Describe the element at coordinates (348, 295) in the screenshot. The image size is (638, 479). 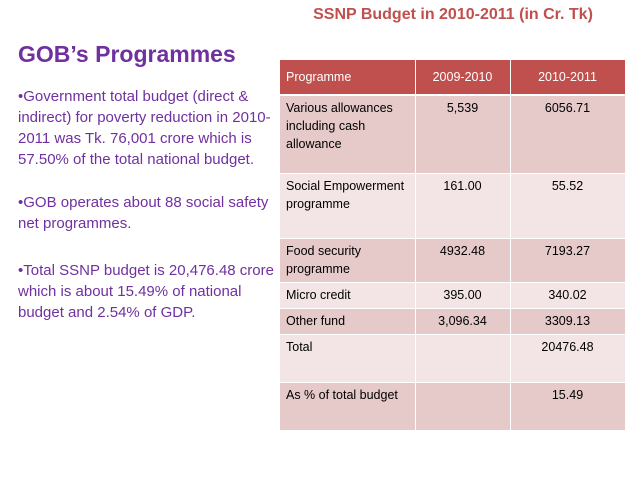
I see `cell-programme: Micro credit` at that location.